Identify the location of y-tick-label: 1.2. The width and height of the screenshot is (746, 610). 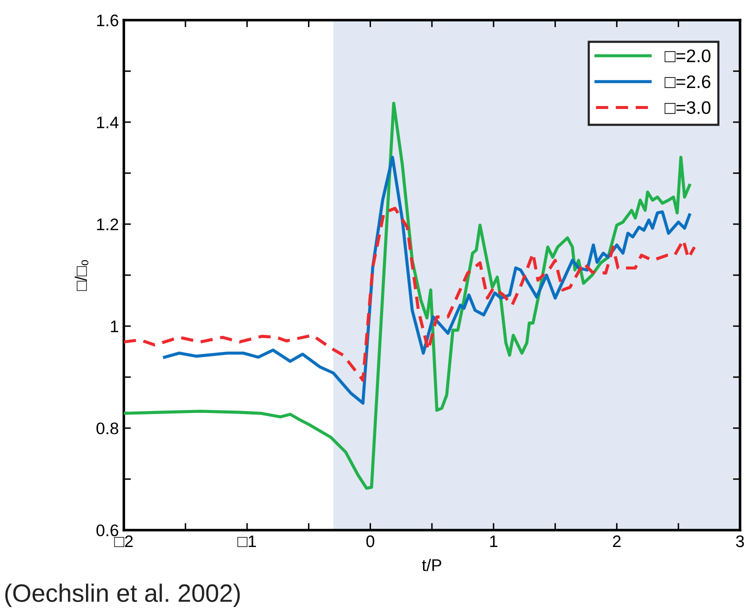
(107, 224).